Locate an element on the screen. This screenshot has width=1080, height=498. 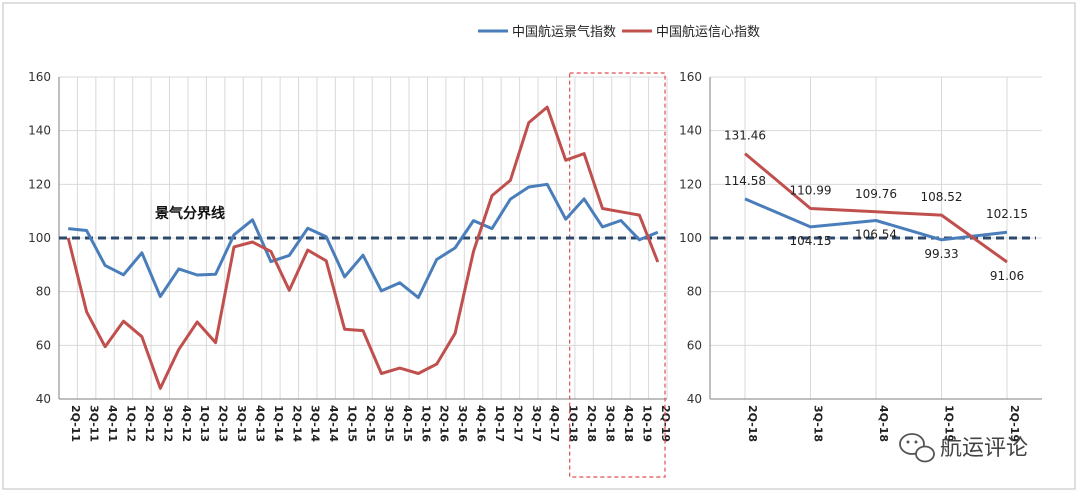
x-tick-label: 1Q-13 is located at coordinates (204, 423).